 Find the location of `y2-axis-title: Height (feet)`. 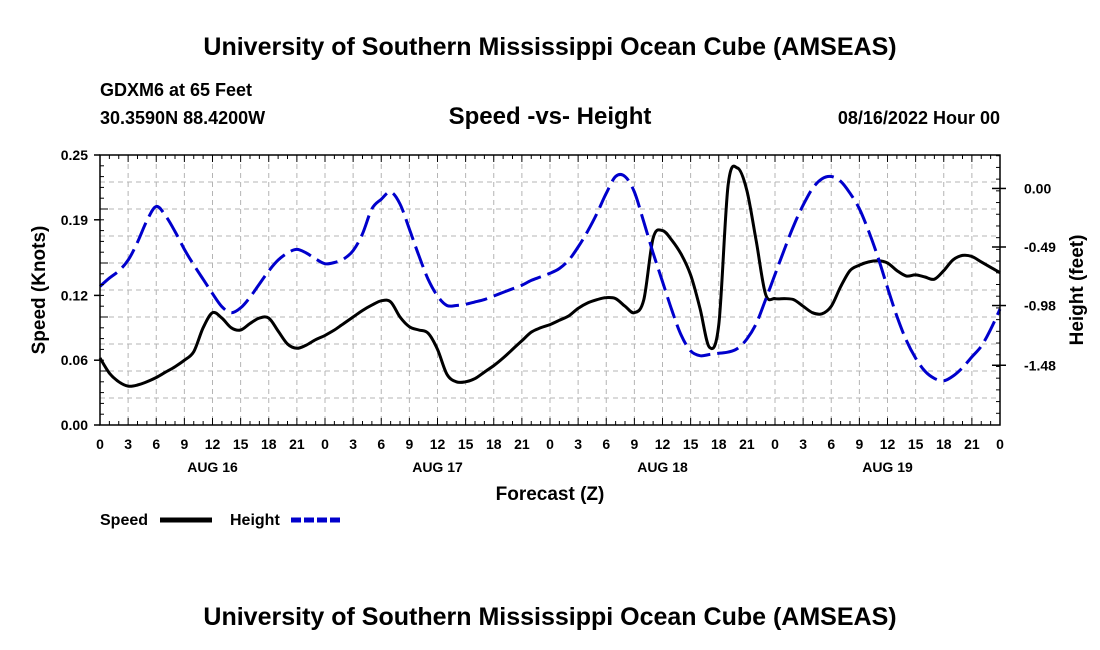

y2-axis-title: Height (feet) is located at coordinates (1077, 290).